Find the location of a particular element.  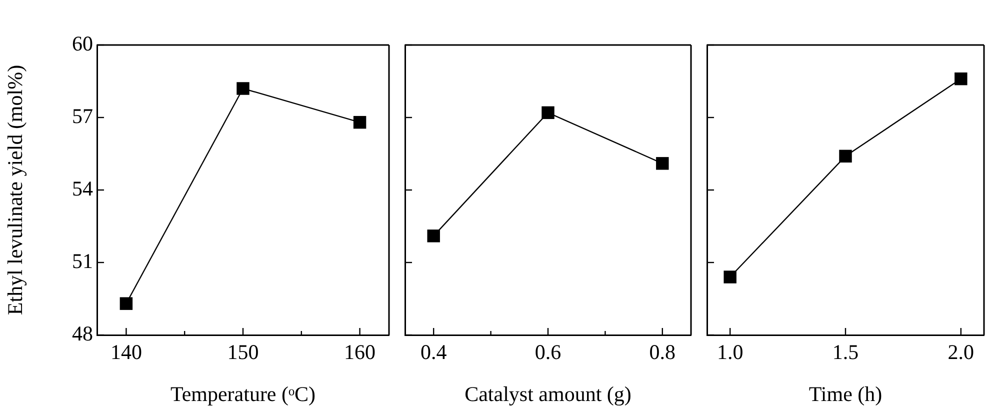

y-tick-label: 48 is located at coordinates (82, 334).